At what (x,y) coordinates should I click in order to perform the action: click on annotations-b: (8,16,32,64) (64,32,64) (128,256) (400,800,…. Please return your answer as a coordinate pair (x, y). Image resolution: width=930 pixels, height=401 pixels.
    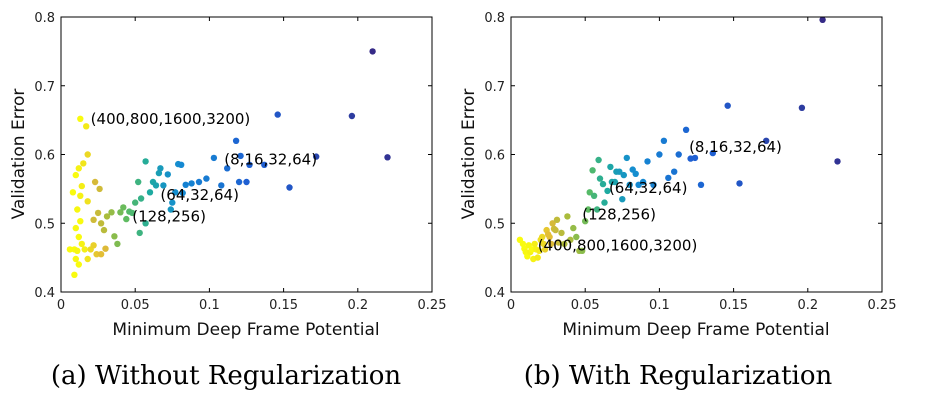
    Looking at the image, I should click on (660, 196).